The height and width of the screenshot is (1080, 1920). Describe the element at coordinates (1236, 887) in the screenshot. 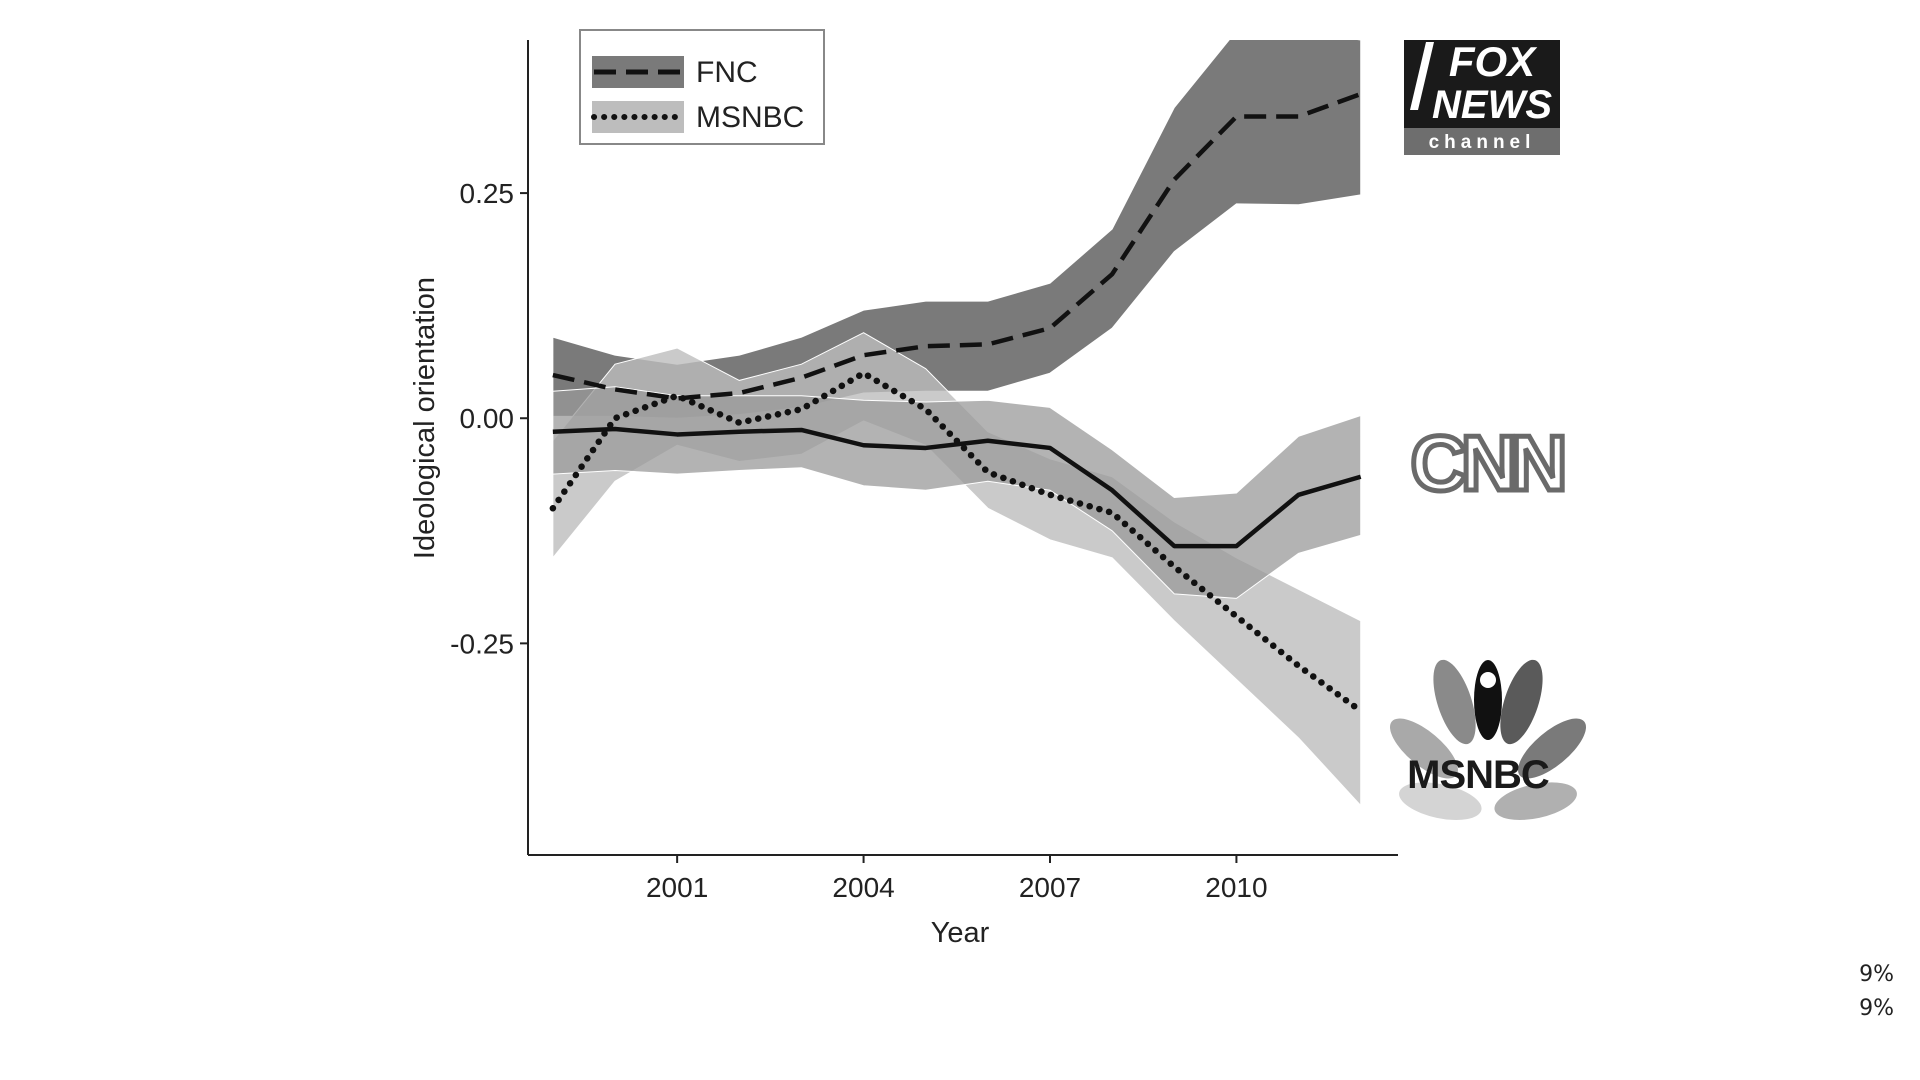

I see `x-tick-label: 2010` at that location.